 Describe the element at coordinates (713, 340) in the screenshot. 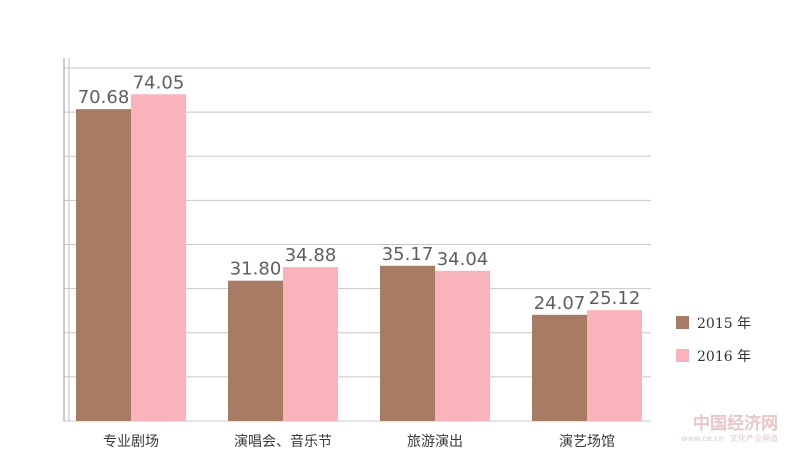

I see `legend: 2015 年 2016 年` at that location.